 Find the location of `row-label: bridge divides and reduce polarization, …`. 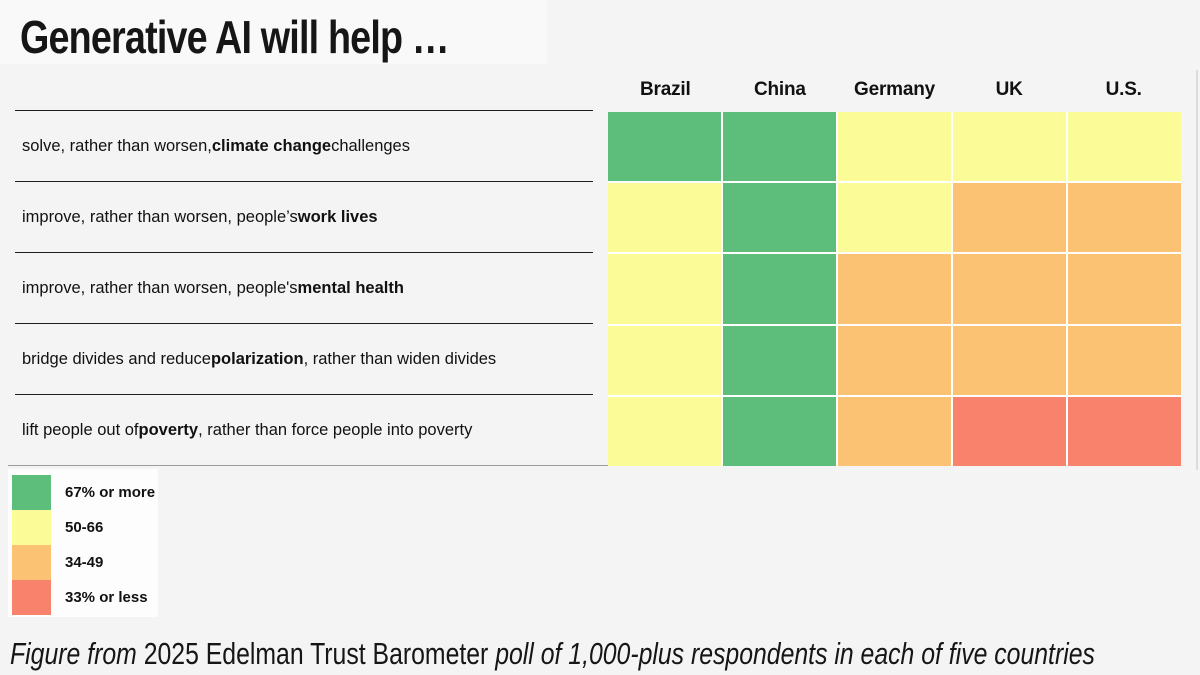

row-label: bridge divides and reduce polarization, … is located at coordinates (304, 358).